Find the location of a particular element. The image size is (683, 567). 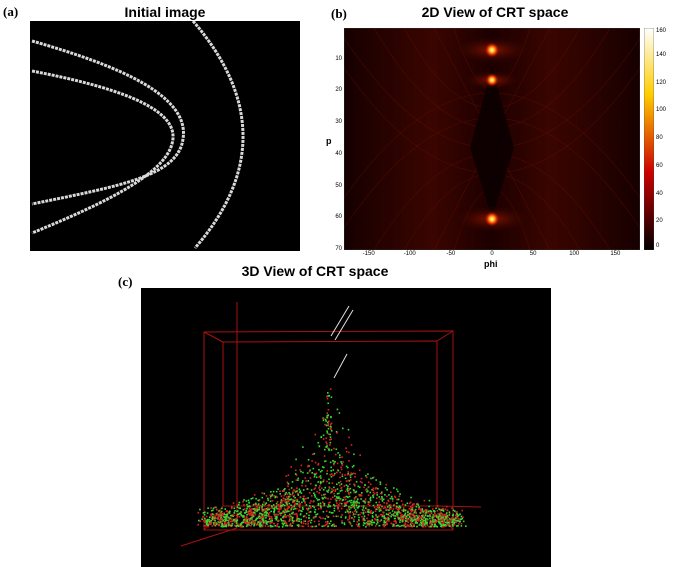

axis-label-xf: xf is located at coordinates (499, 505).